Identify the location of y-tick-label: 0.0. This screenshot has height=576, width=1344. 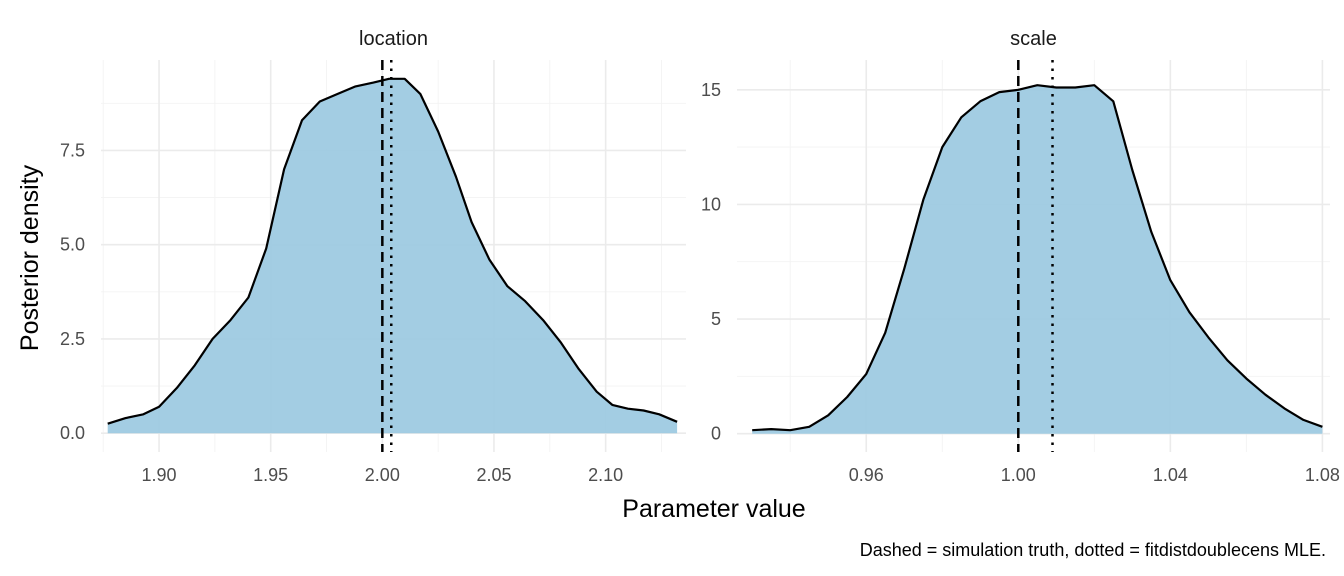
(72, 433).